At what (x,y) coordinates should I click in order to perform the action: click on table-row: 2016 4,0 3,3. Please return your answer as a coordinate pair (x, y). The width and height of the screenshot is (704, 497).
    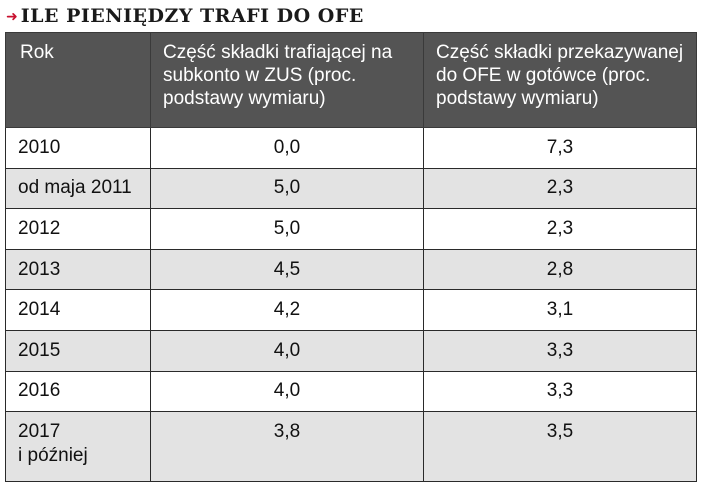
    Looking at the image, I should click on (351, 391).